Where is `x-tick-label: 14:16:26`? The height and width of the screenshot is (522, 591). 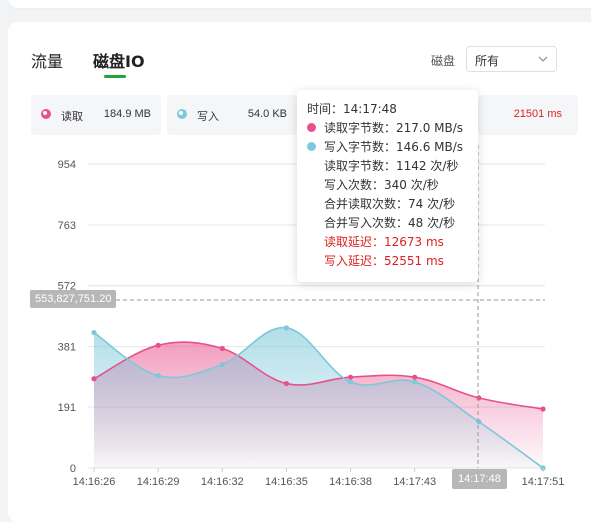
x-tick-label: 14:16:26 is located at coordinates (94, 482).